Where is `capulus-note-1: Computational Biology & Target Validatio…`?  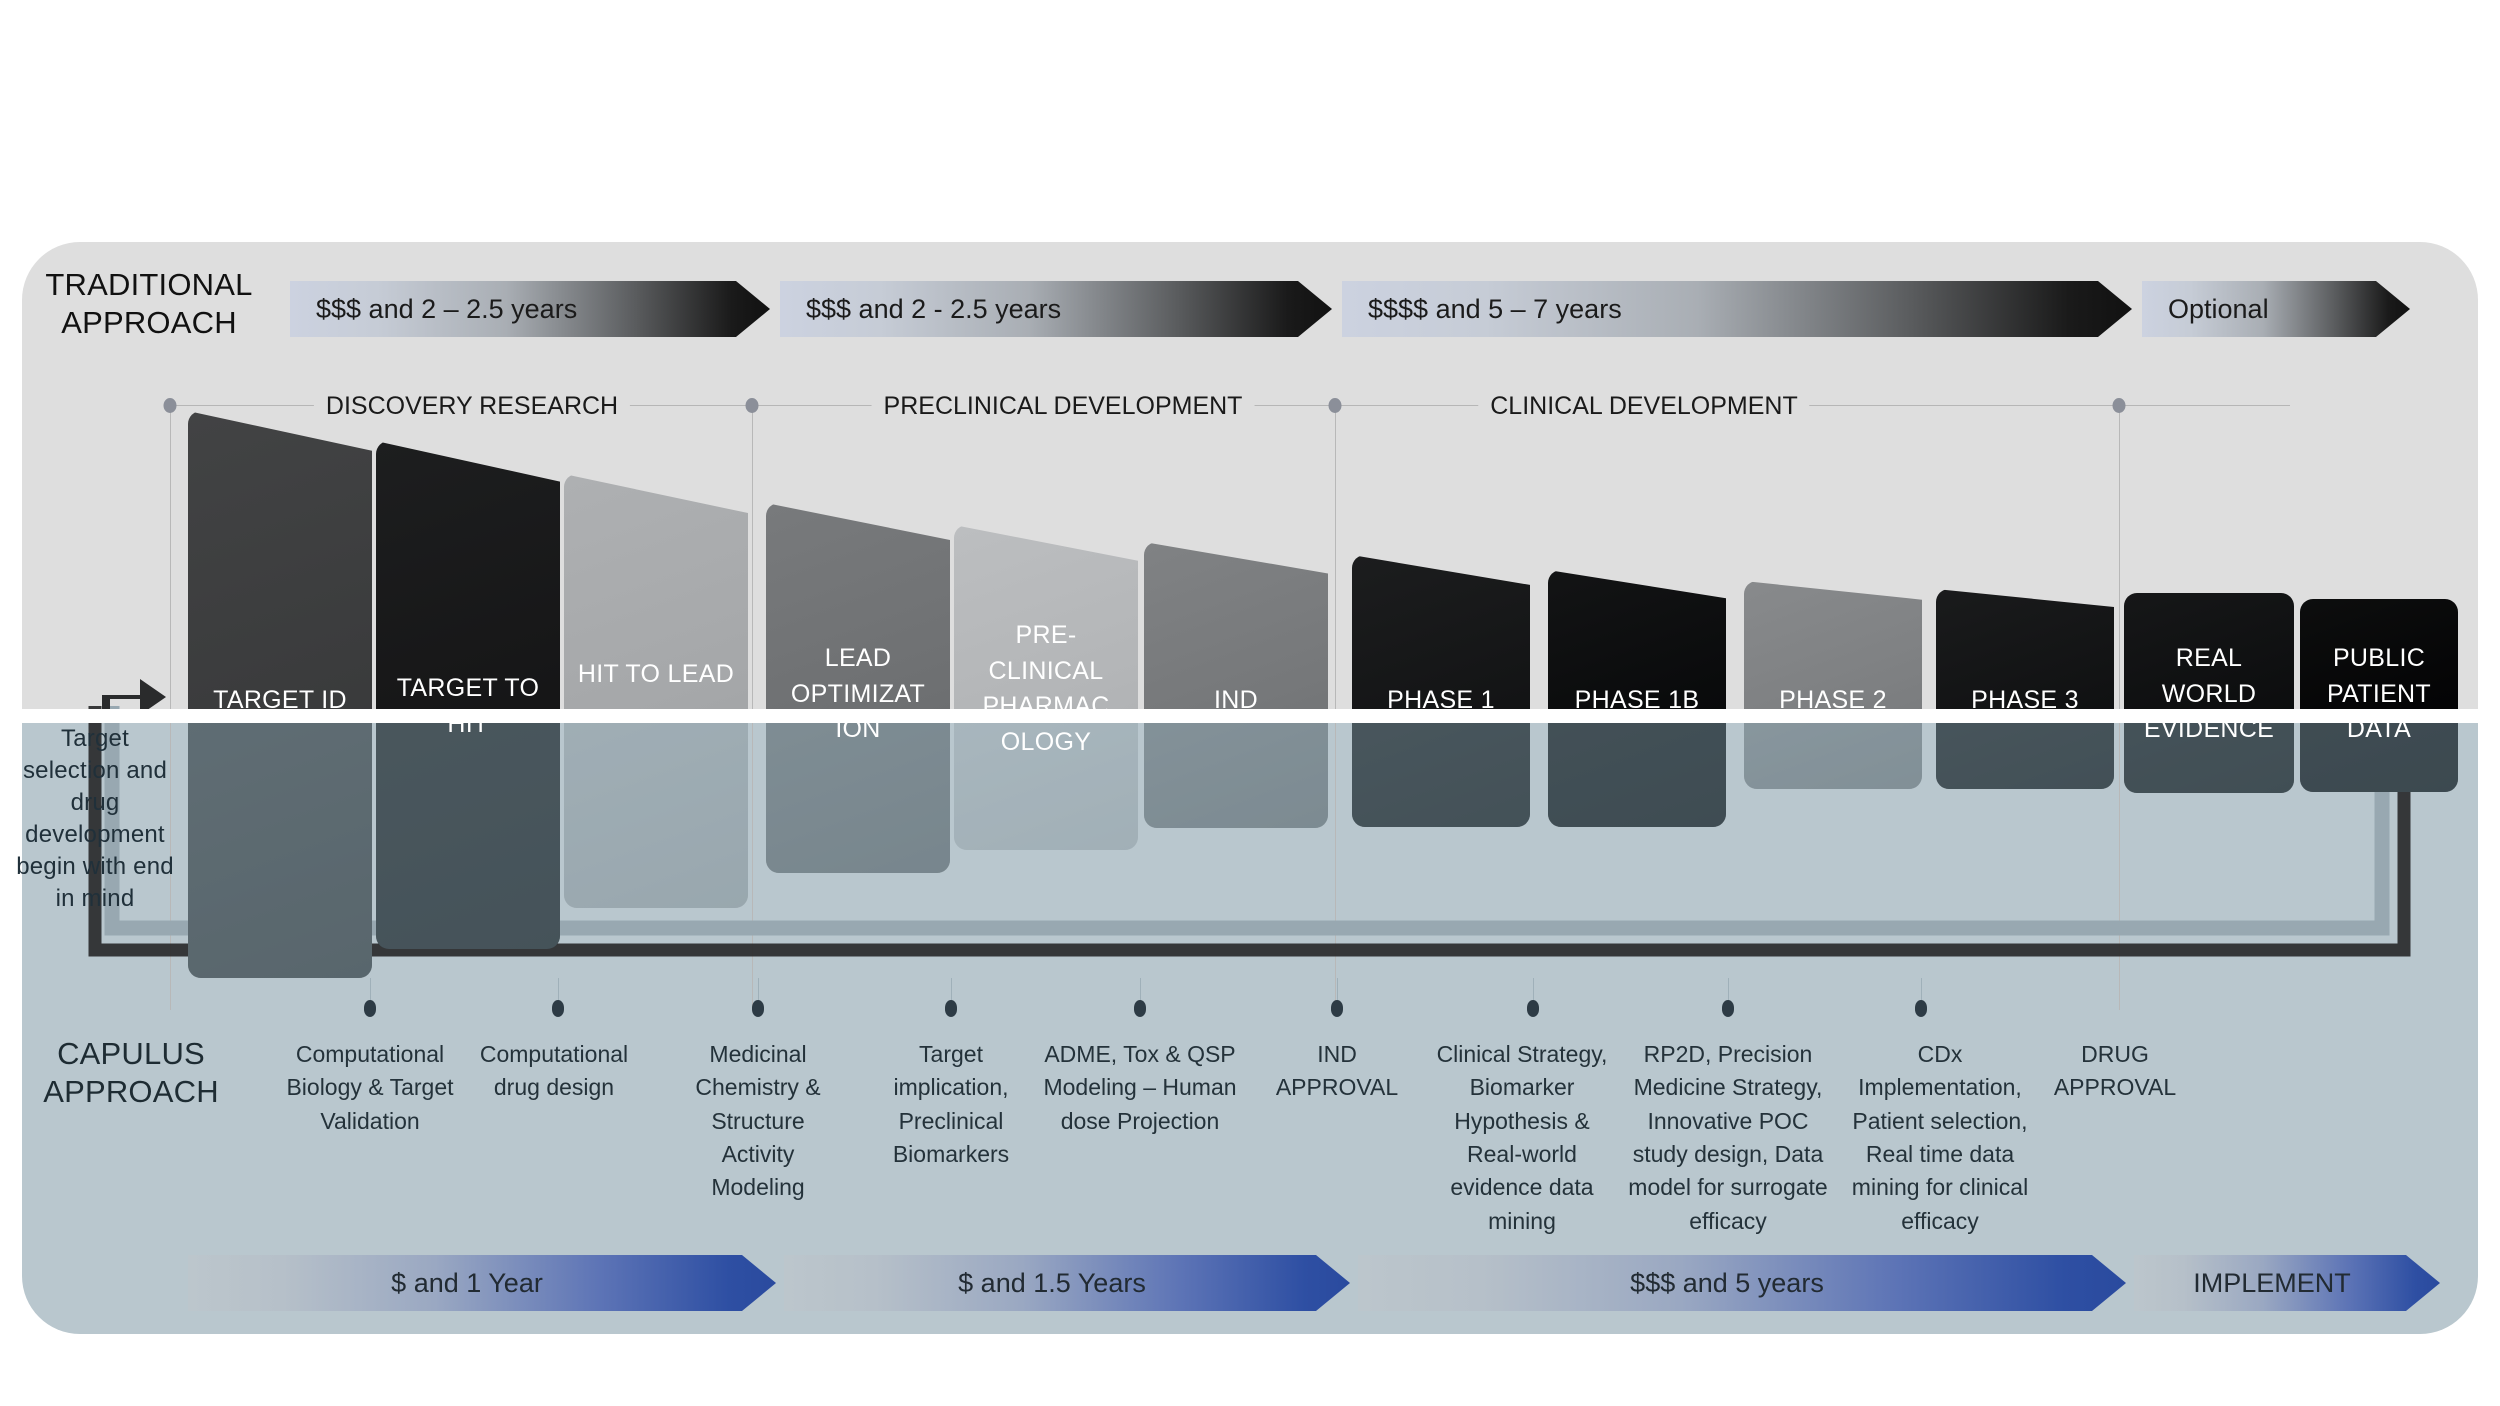
capulus-note-1: Computational Biology & Target Validatio… is located at coordinates (370, 1087).